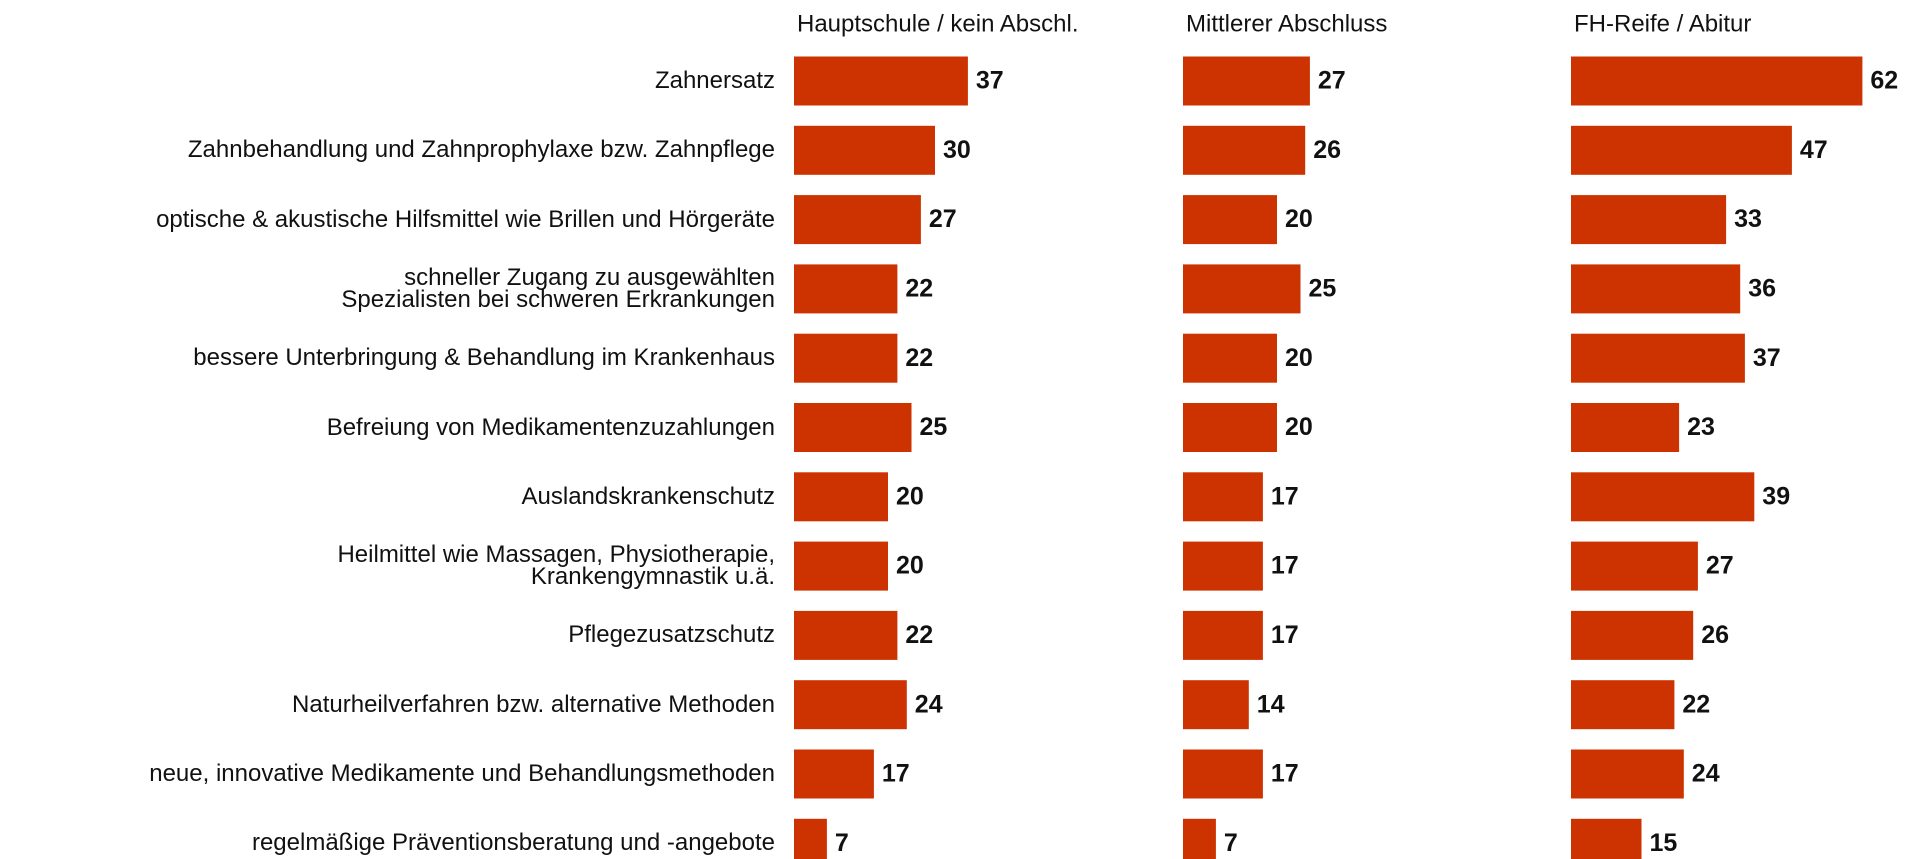 Image resolution: width=1919 pixels, height=859 pixels. Describe the element at coordinates (714, 80) in the screenshot. I see `category-label: Zahnersatz` at that location.